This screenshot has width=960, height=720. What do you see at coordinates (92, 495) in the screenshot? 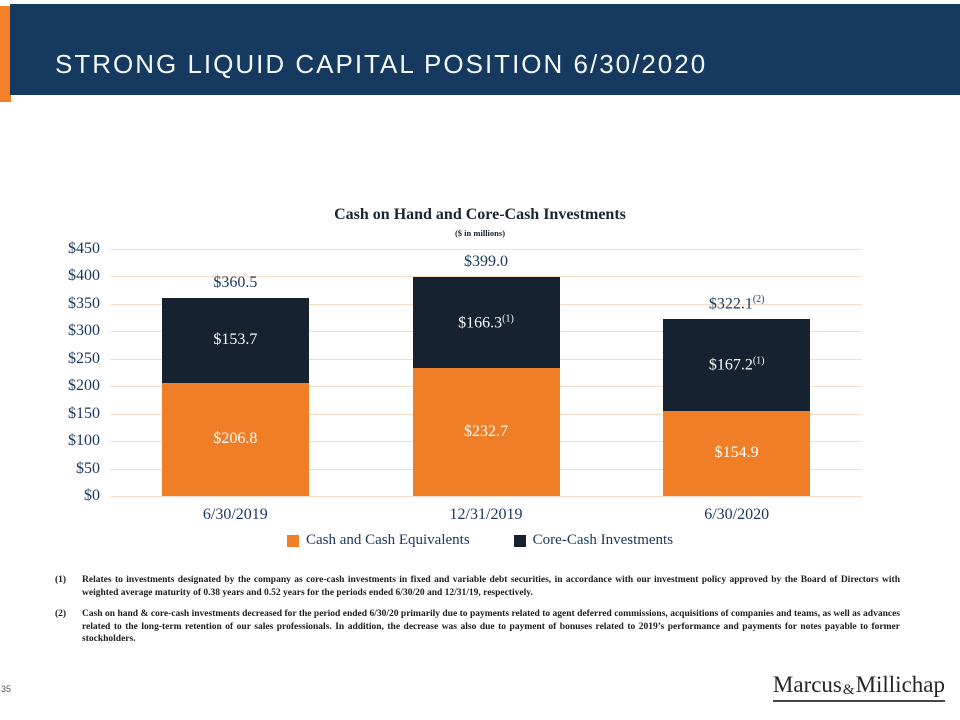
I see `y-axis-tick-label: $0` at bounding box center [92, 495].